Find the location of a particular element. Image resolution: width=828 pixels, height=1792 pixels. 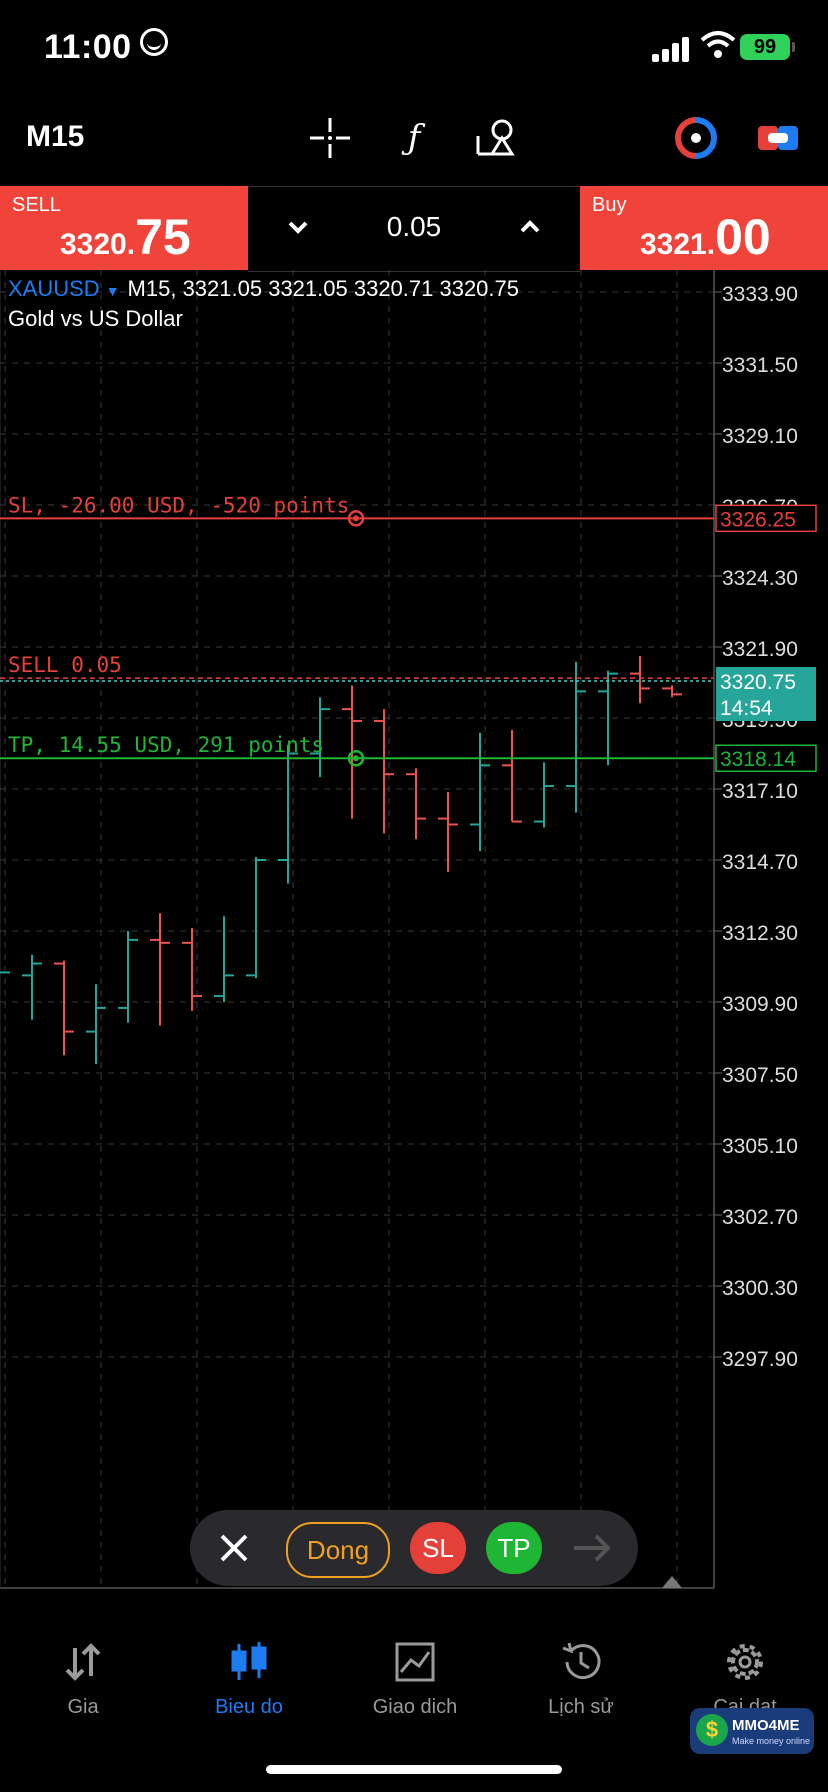

bid-price-tag is located at coordinates (766, 694).